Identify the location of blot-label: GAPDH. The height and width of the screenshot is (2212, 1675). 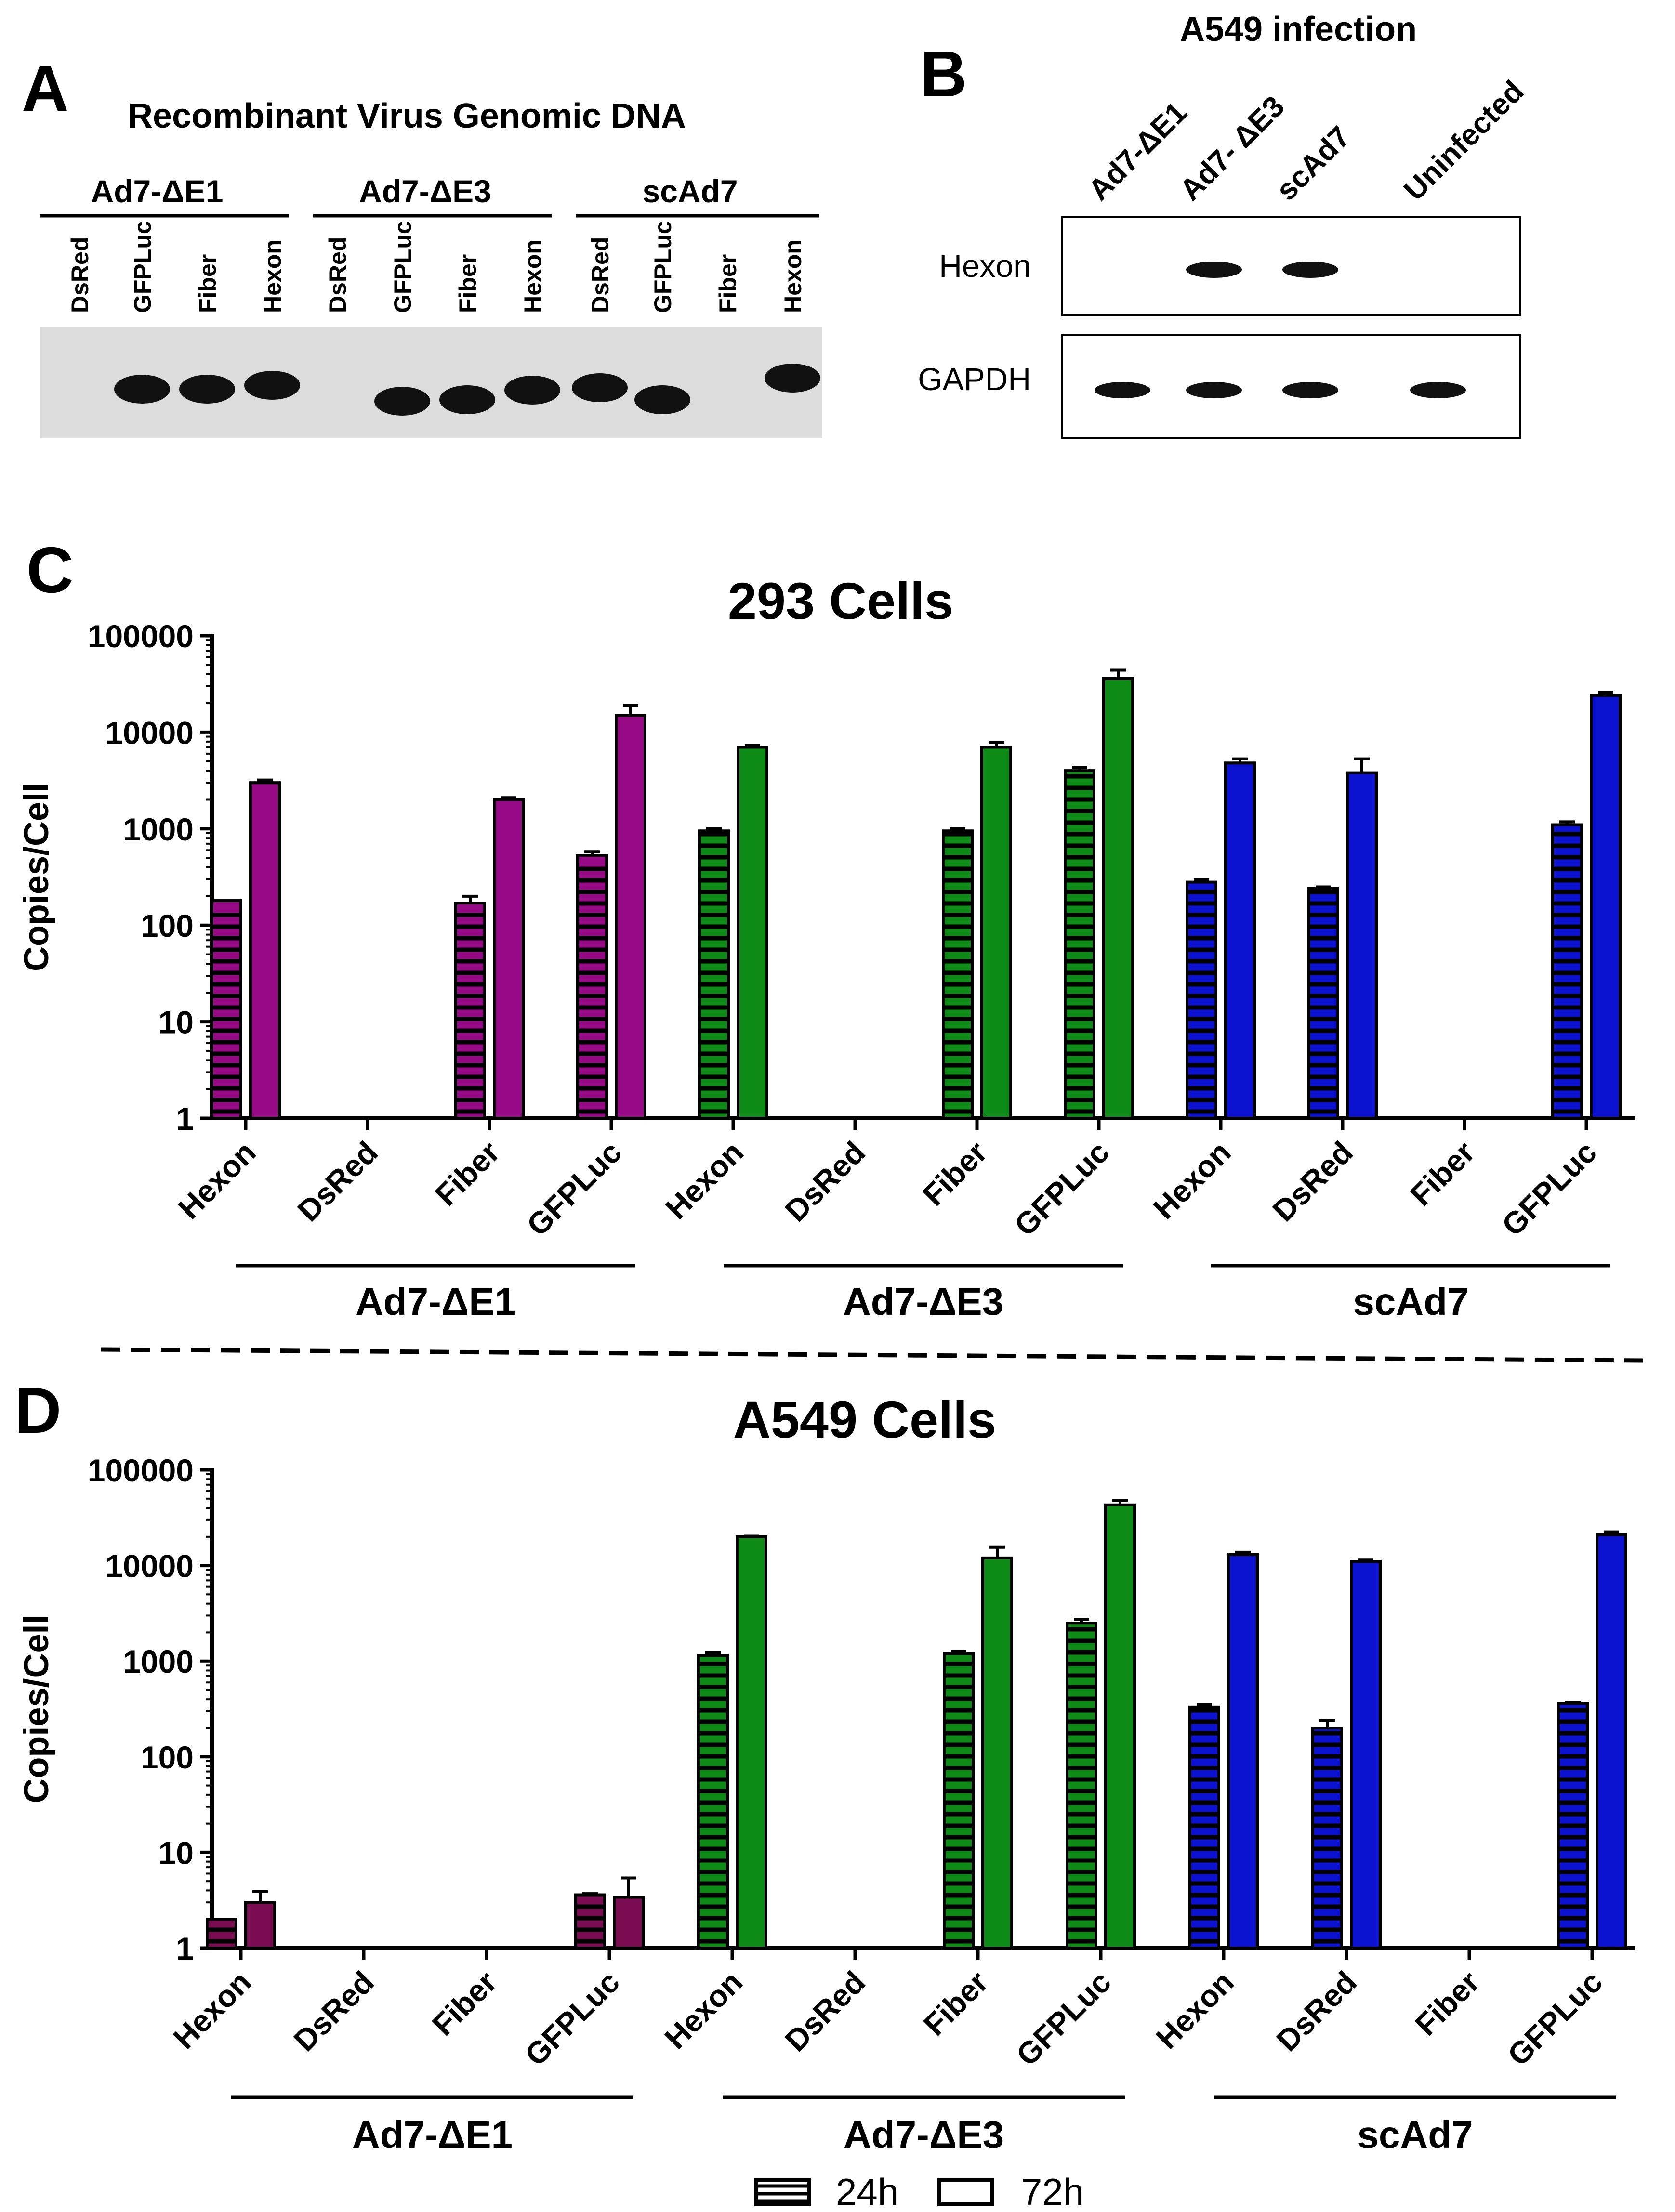
(974, 379).